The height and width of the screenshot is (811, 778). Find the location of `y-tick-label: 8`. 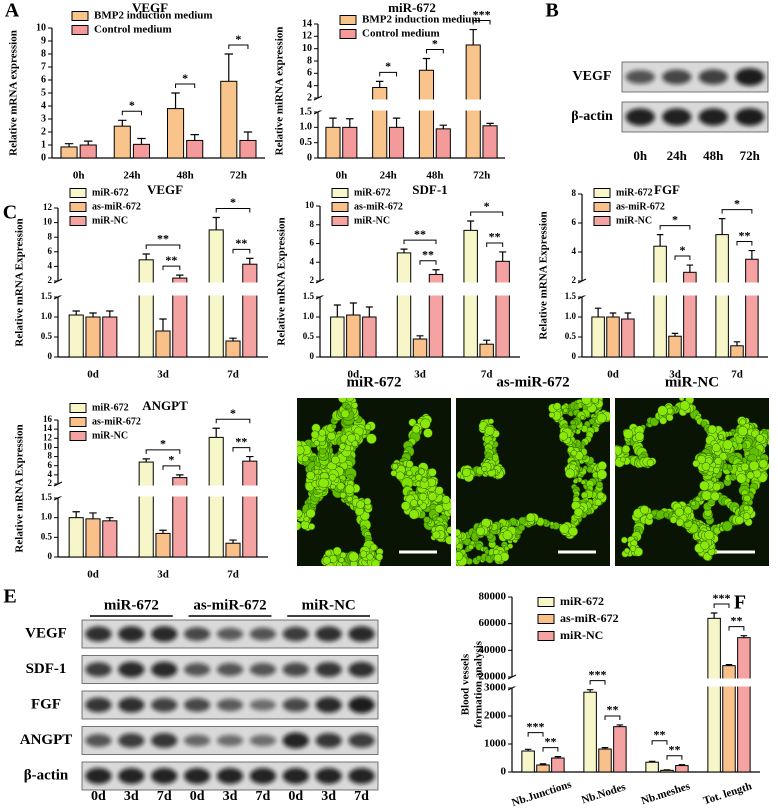

y-tick-label: 8 is located at coordinates (309, 60).